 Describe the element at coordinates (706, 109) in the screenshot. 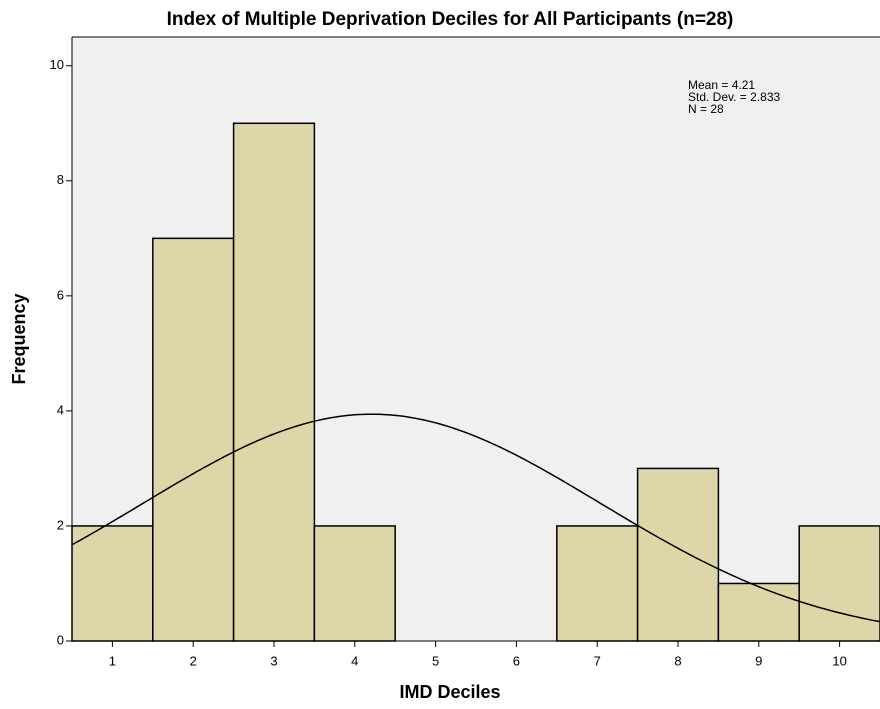

I see `annotation: N = 28` at that location.